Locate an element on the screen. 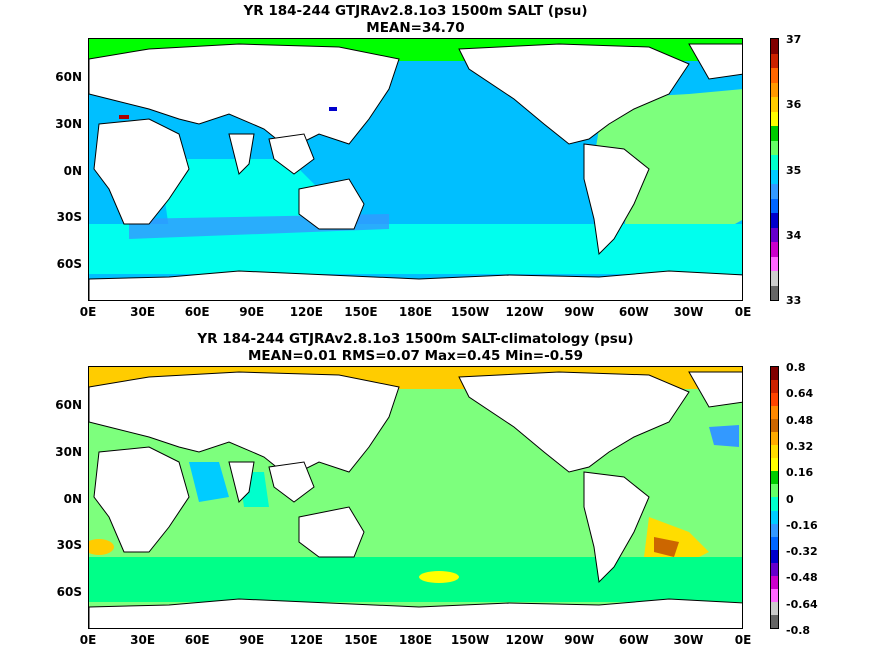 The image size is (875, 656). p2-lat-30n: 30N is located at coordinates (68, 452).